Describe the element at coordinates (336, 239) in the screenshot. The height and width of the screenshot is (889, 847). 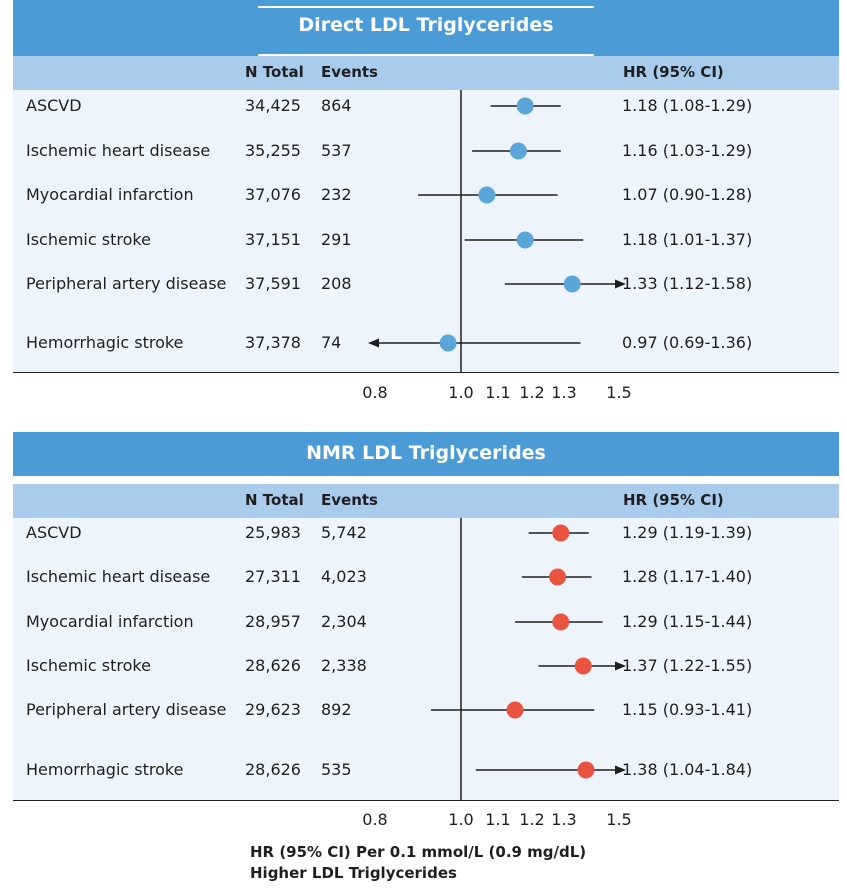
I see `row-events: 291` at that location.